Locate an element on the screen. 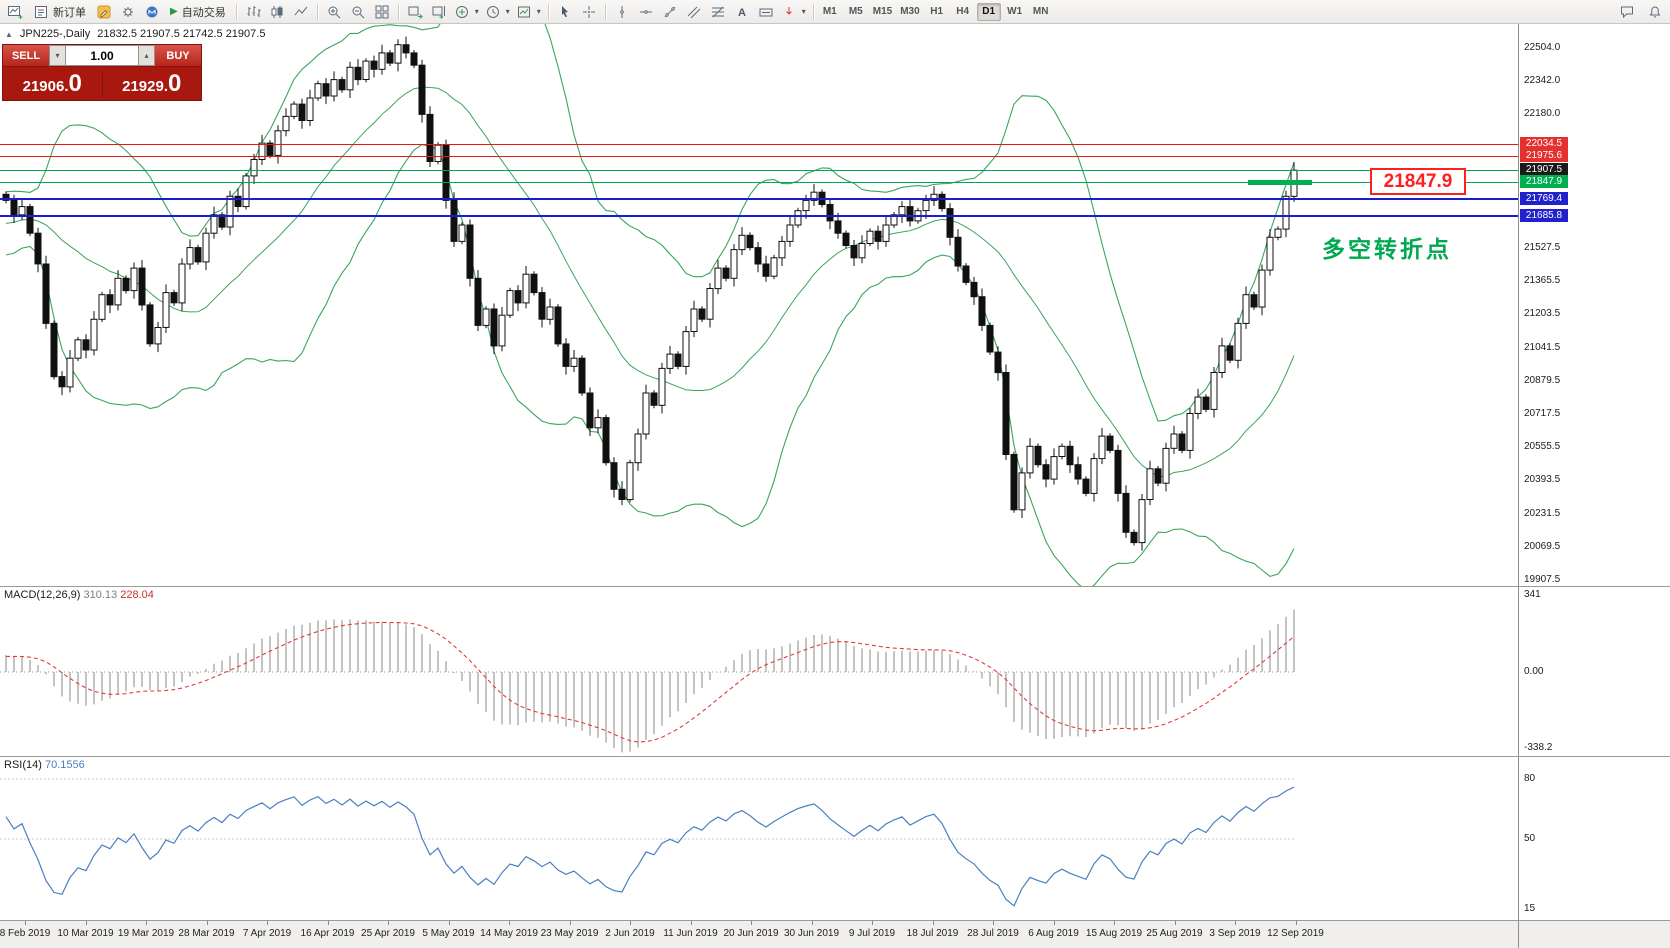  periods-button: ▾ is located at coordinates (497, 12).